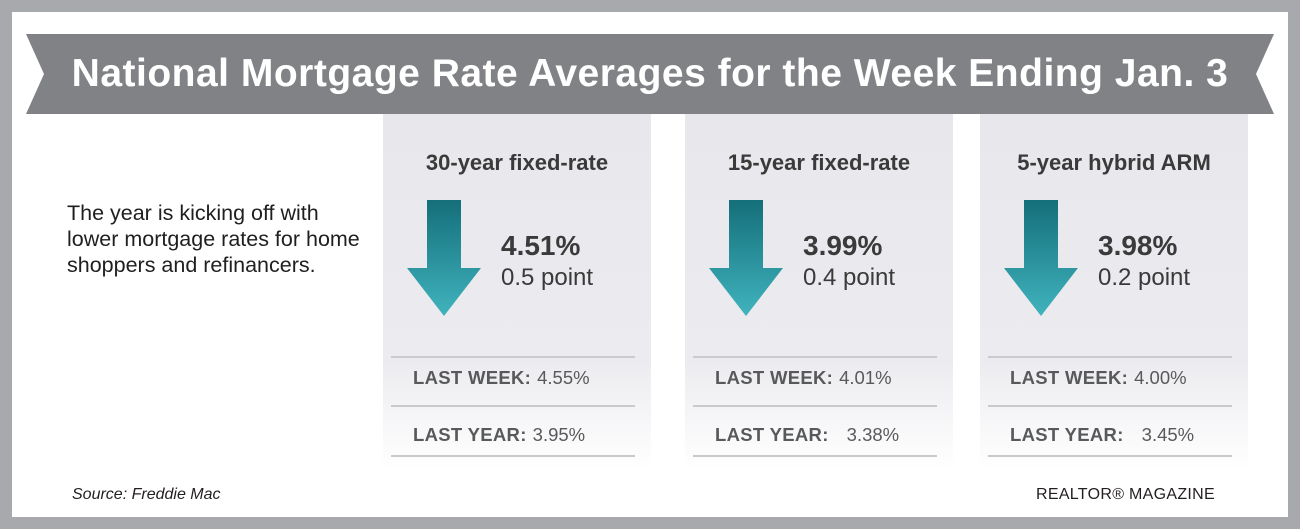 The image size is (1300, 529). What do you see at coordinates (517, 162) in the screenshot?
I see `card-title: 30-year fixed-rate` at bounding box center [517, 162].